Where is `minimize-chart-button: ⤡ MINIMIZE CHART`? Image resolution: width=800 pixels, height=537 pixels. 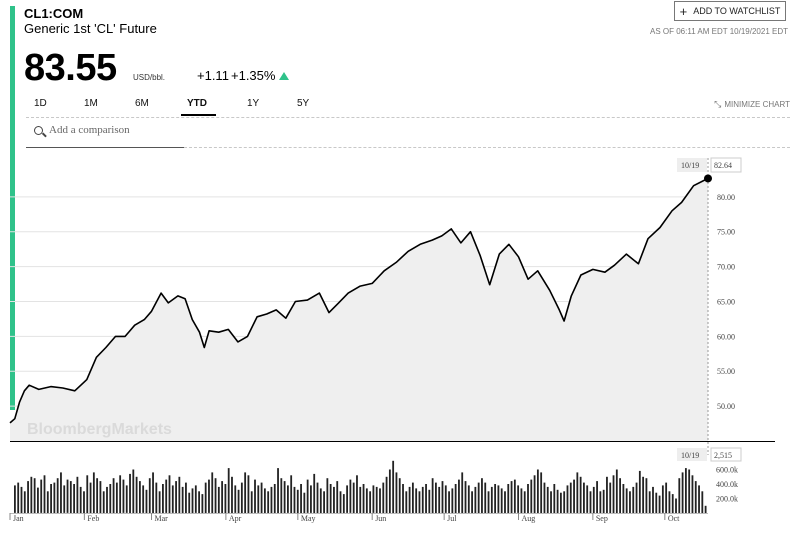
minimize-chart-button: ⤡ MINIMIZE CHART is located at coordinates (752, 104).